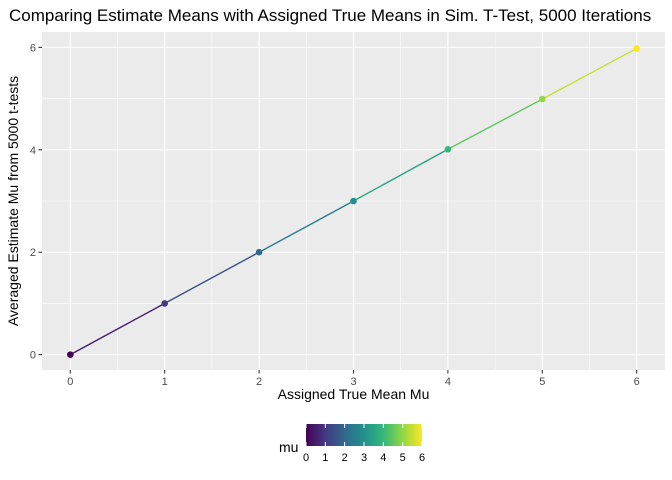  What do you see at coordinates (542, 382) in the screenshot?
I see `x-tick-label: 5` at bounding box center [542, 382].